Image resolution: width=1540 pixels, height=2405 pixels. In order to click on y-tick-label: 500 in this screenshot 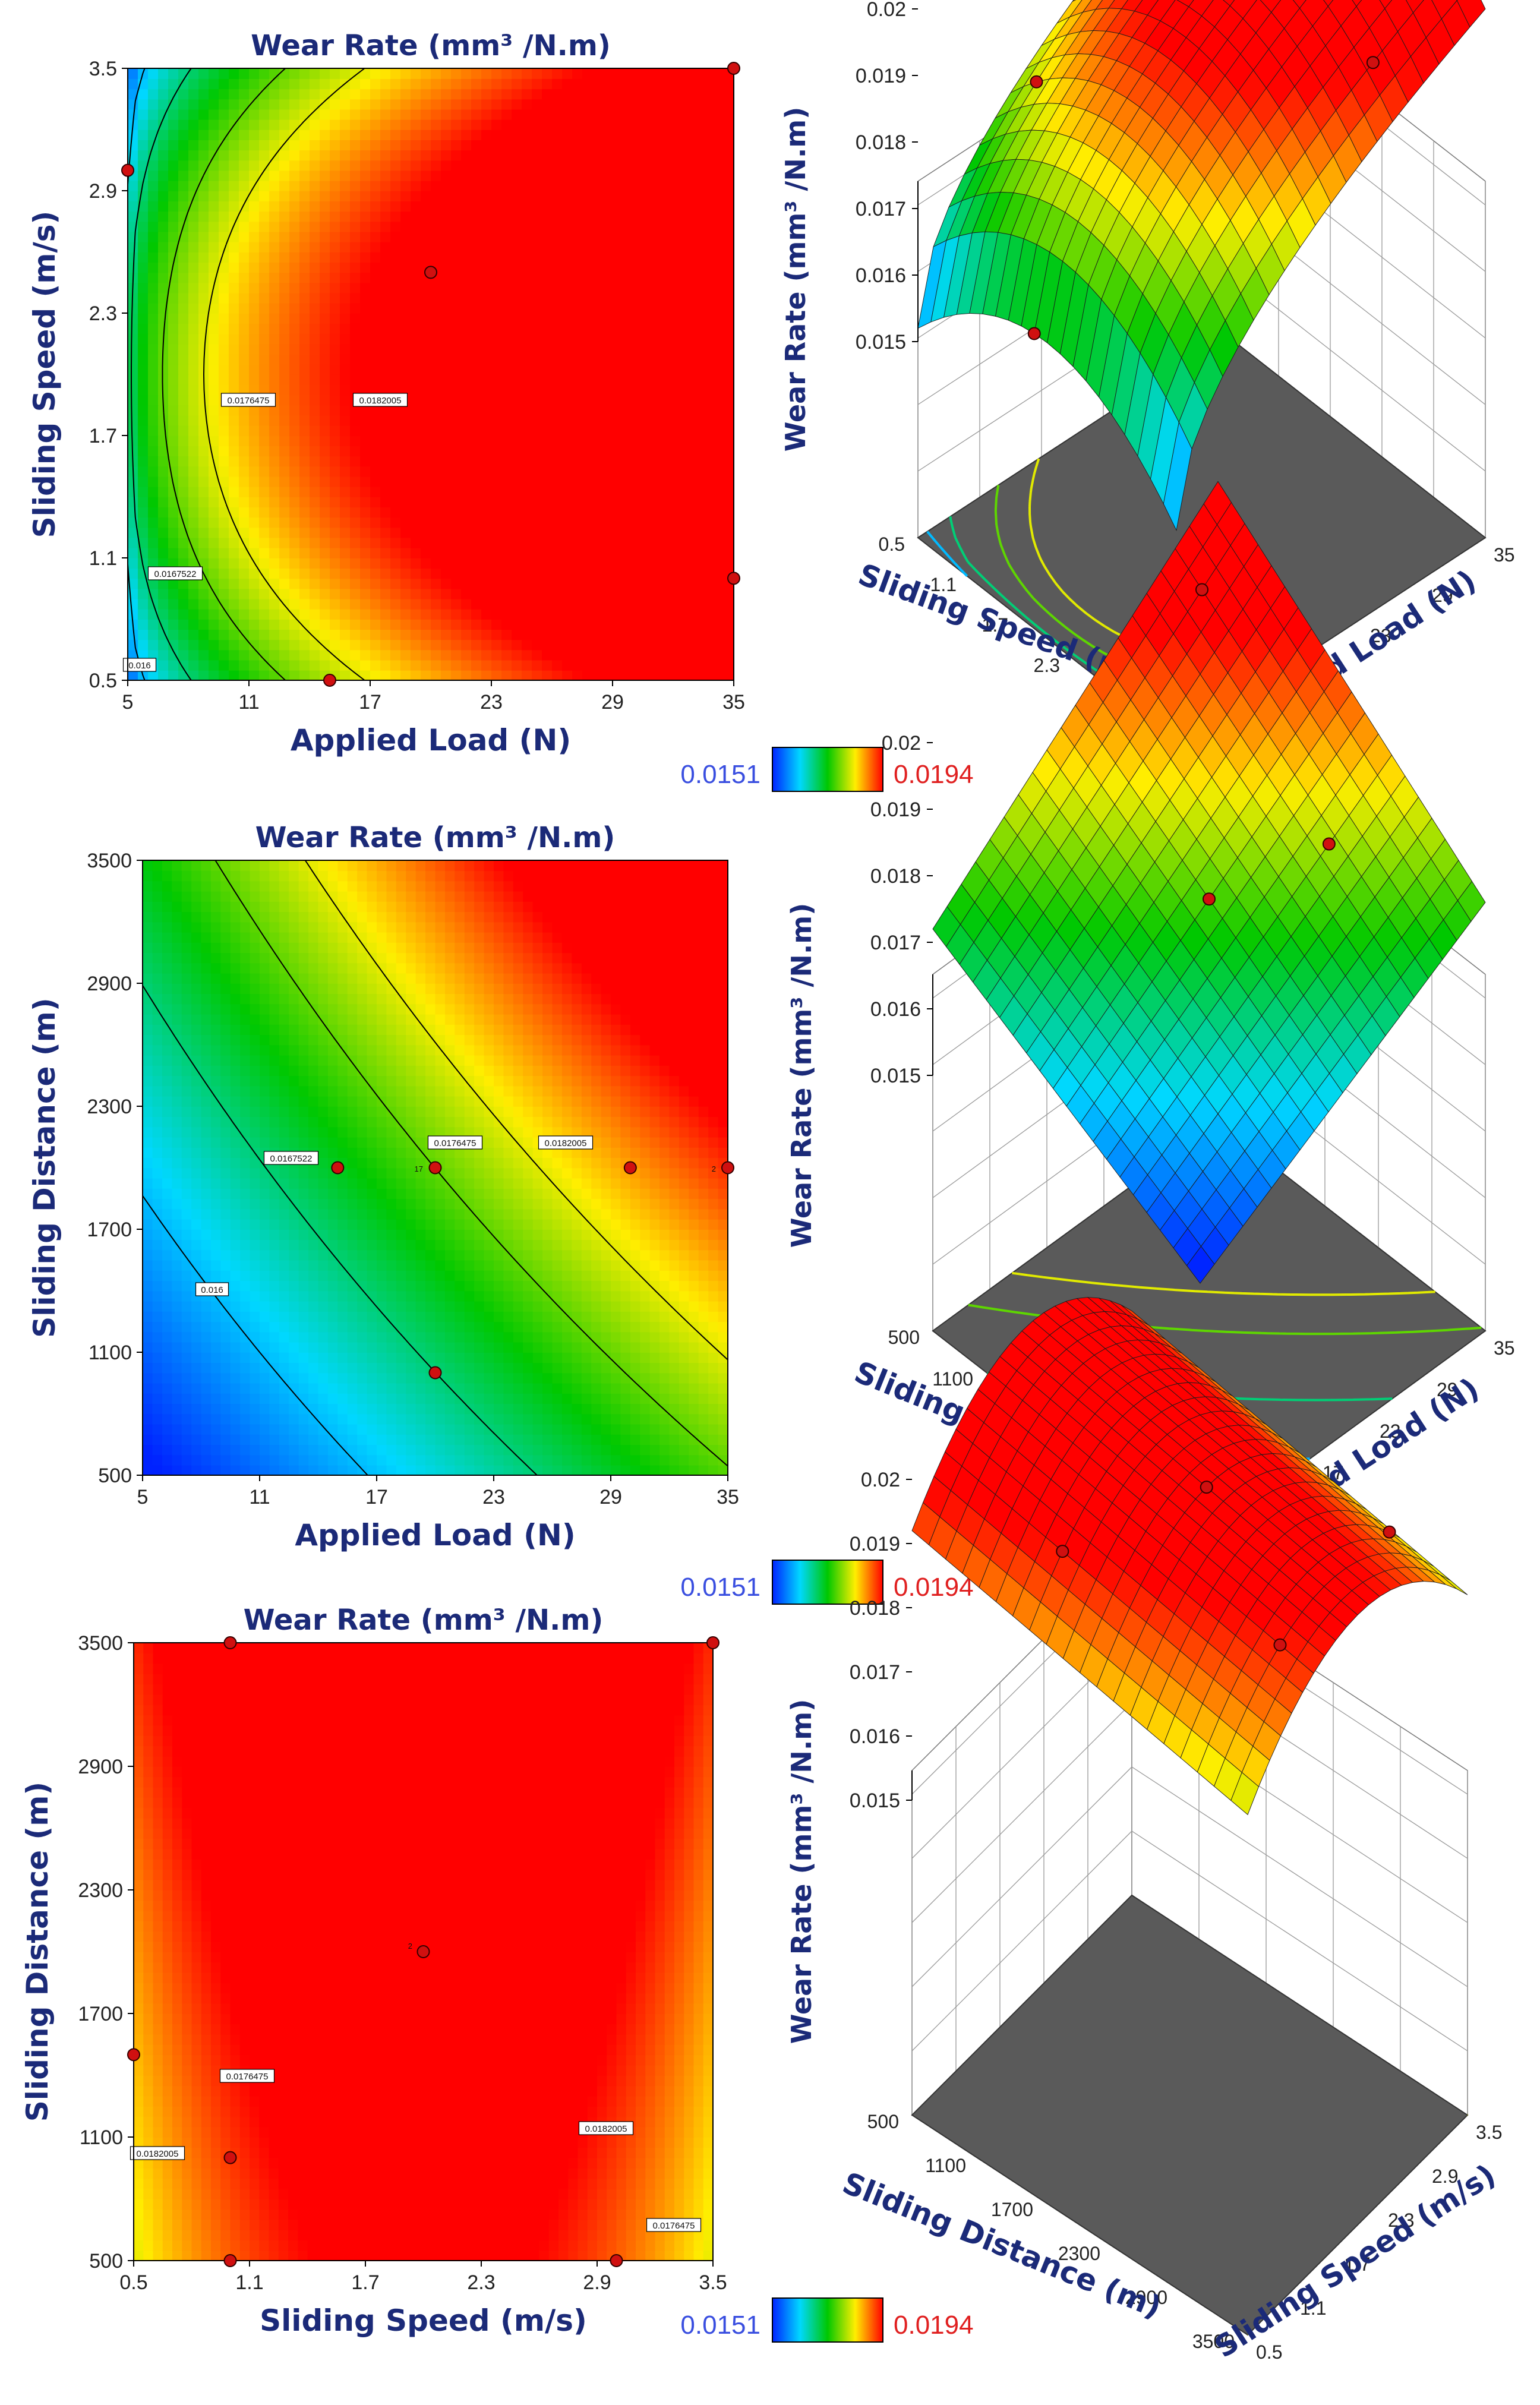, I will do `click(115, 1476)`.